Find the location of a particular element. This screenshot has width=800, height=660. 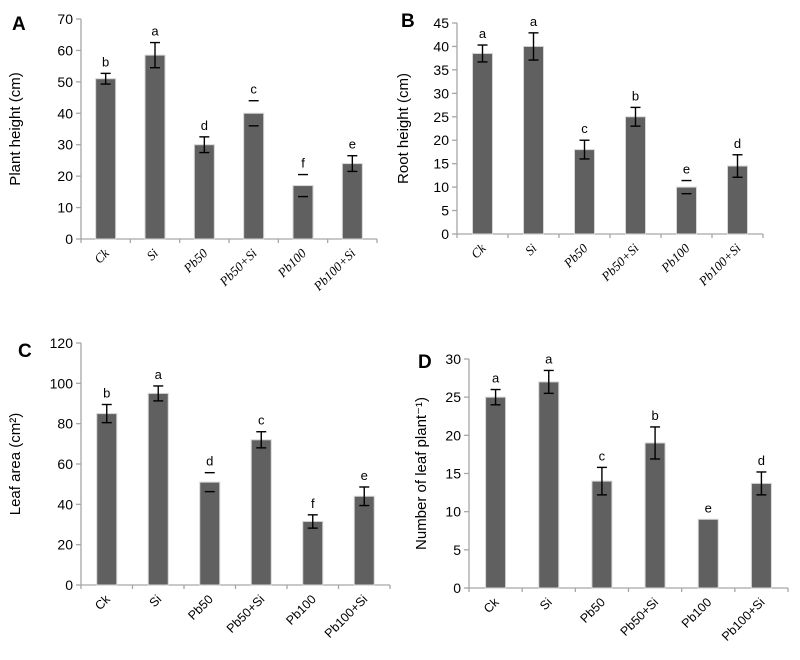

y-tick-label: 50 is located at coordinates (65, 82).